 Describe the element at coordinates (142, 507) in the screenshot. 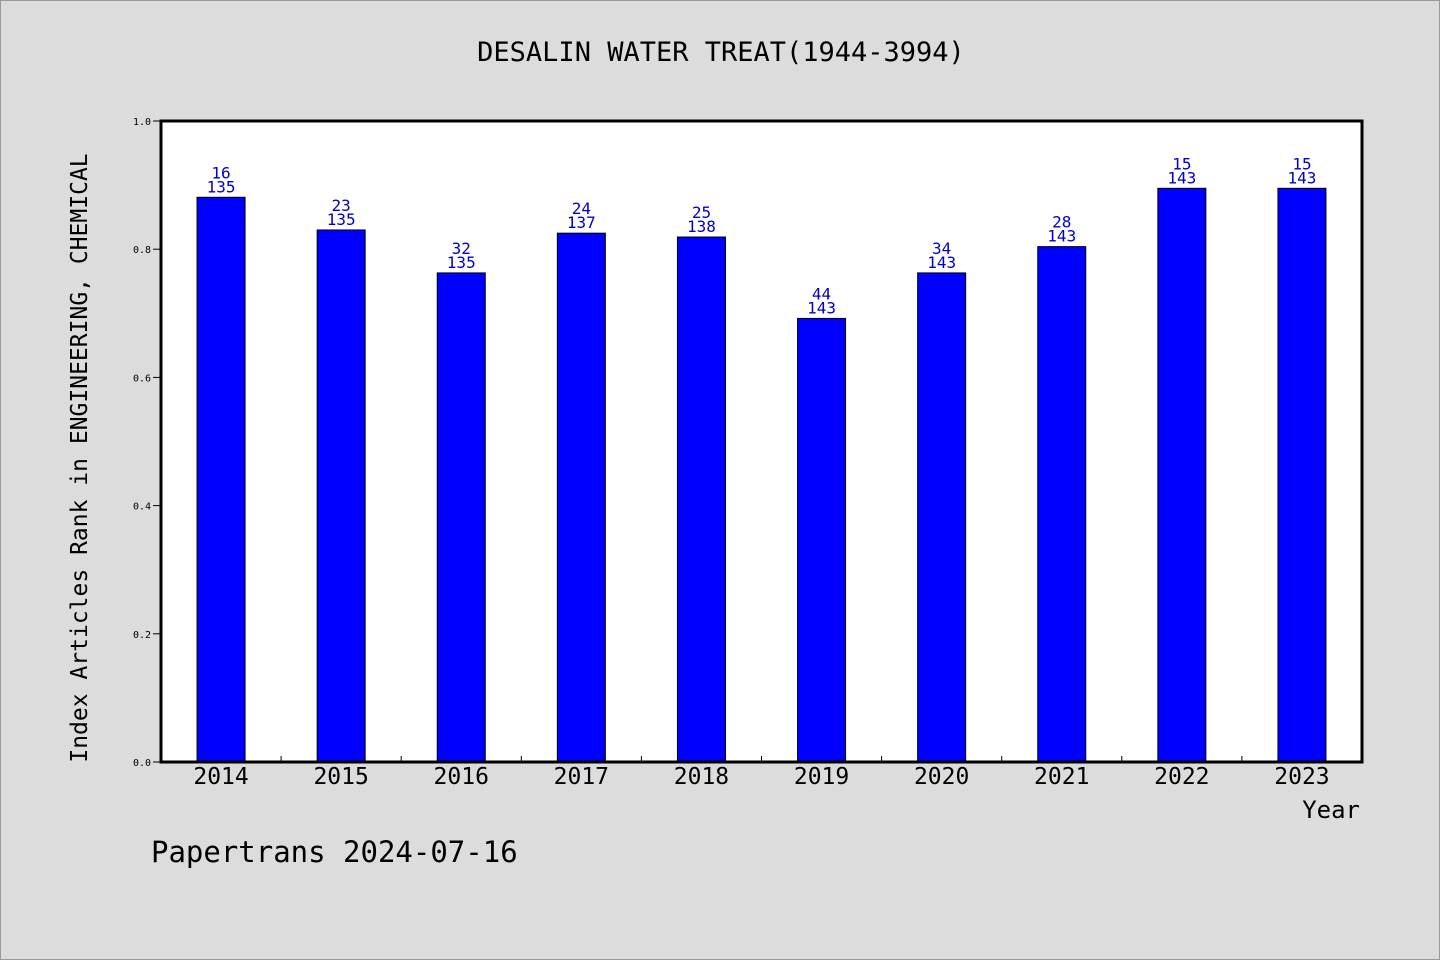

I see `y-tick-label: 0.4` at that location.